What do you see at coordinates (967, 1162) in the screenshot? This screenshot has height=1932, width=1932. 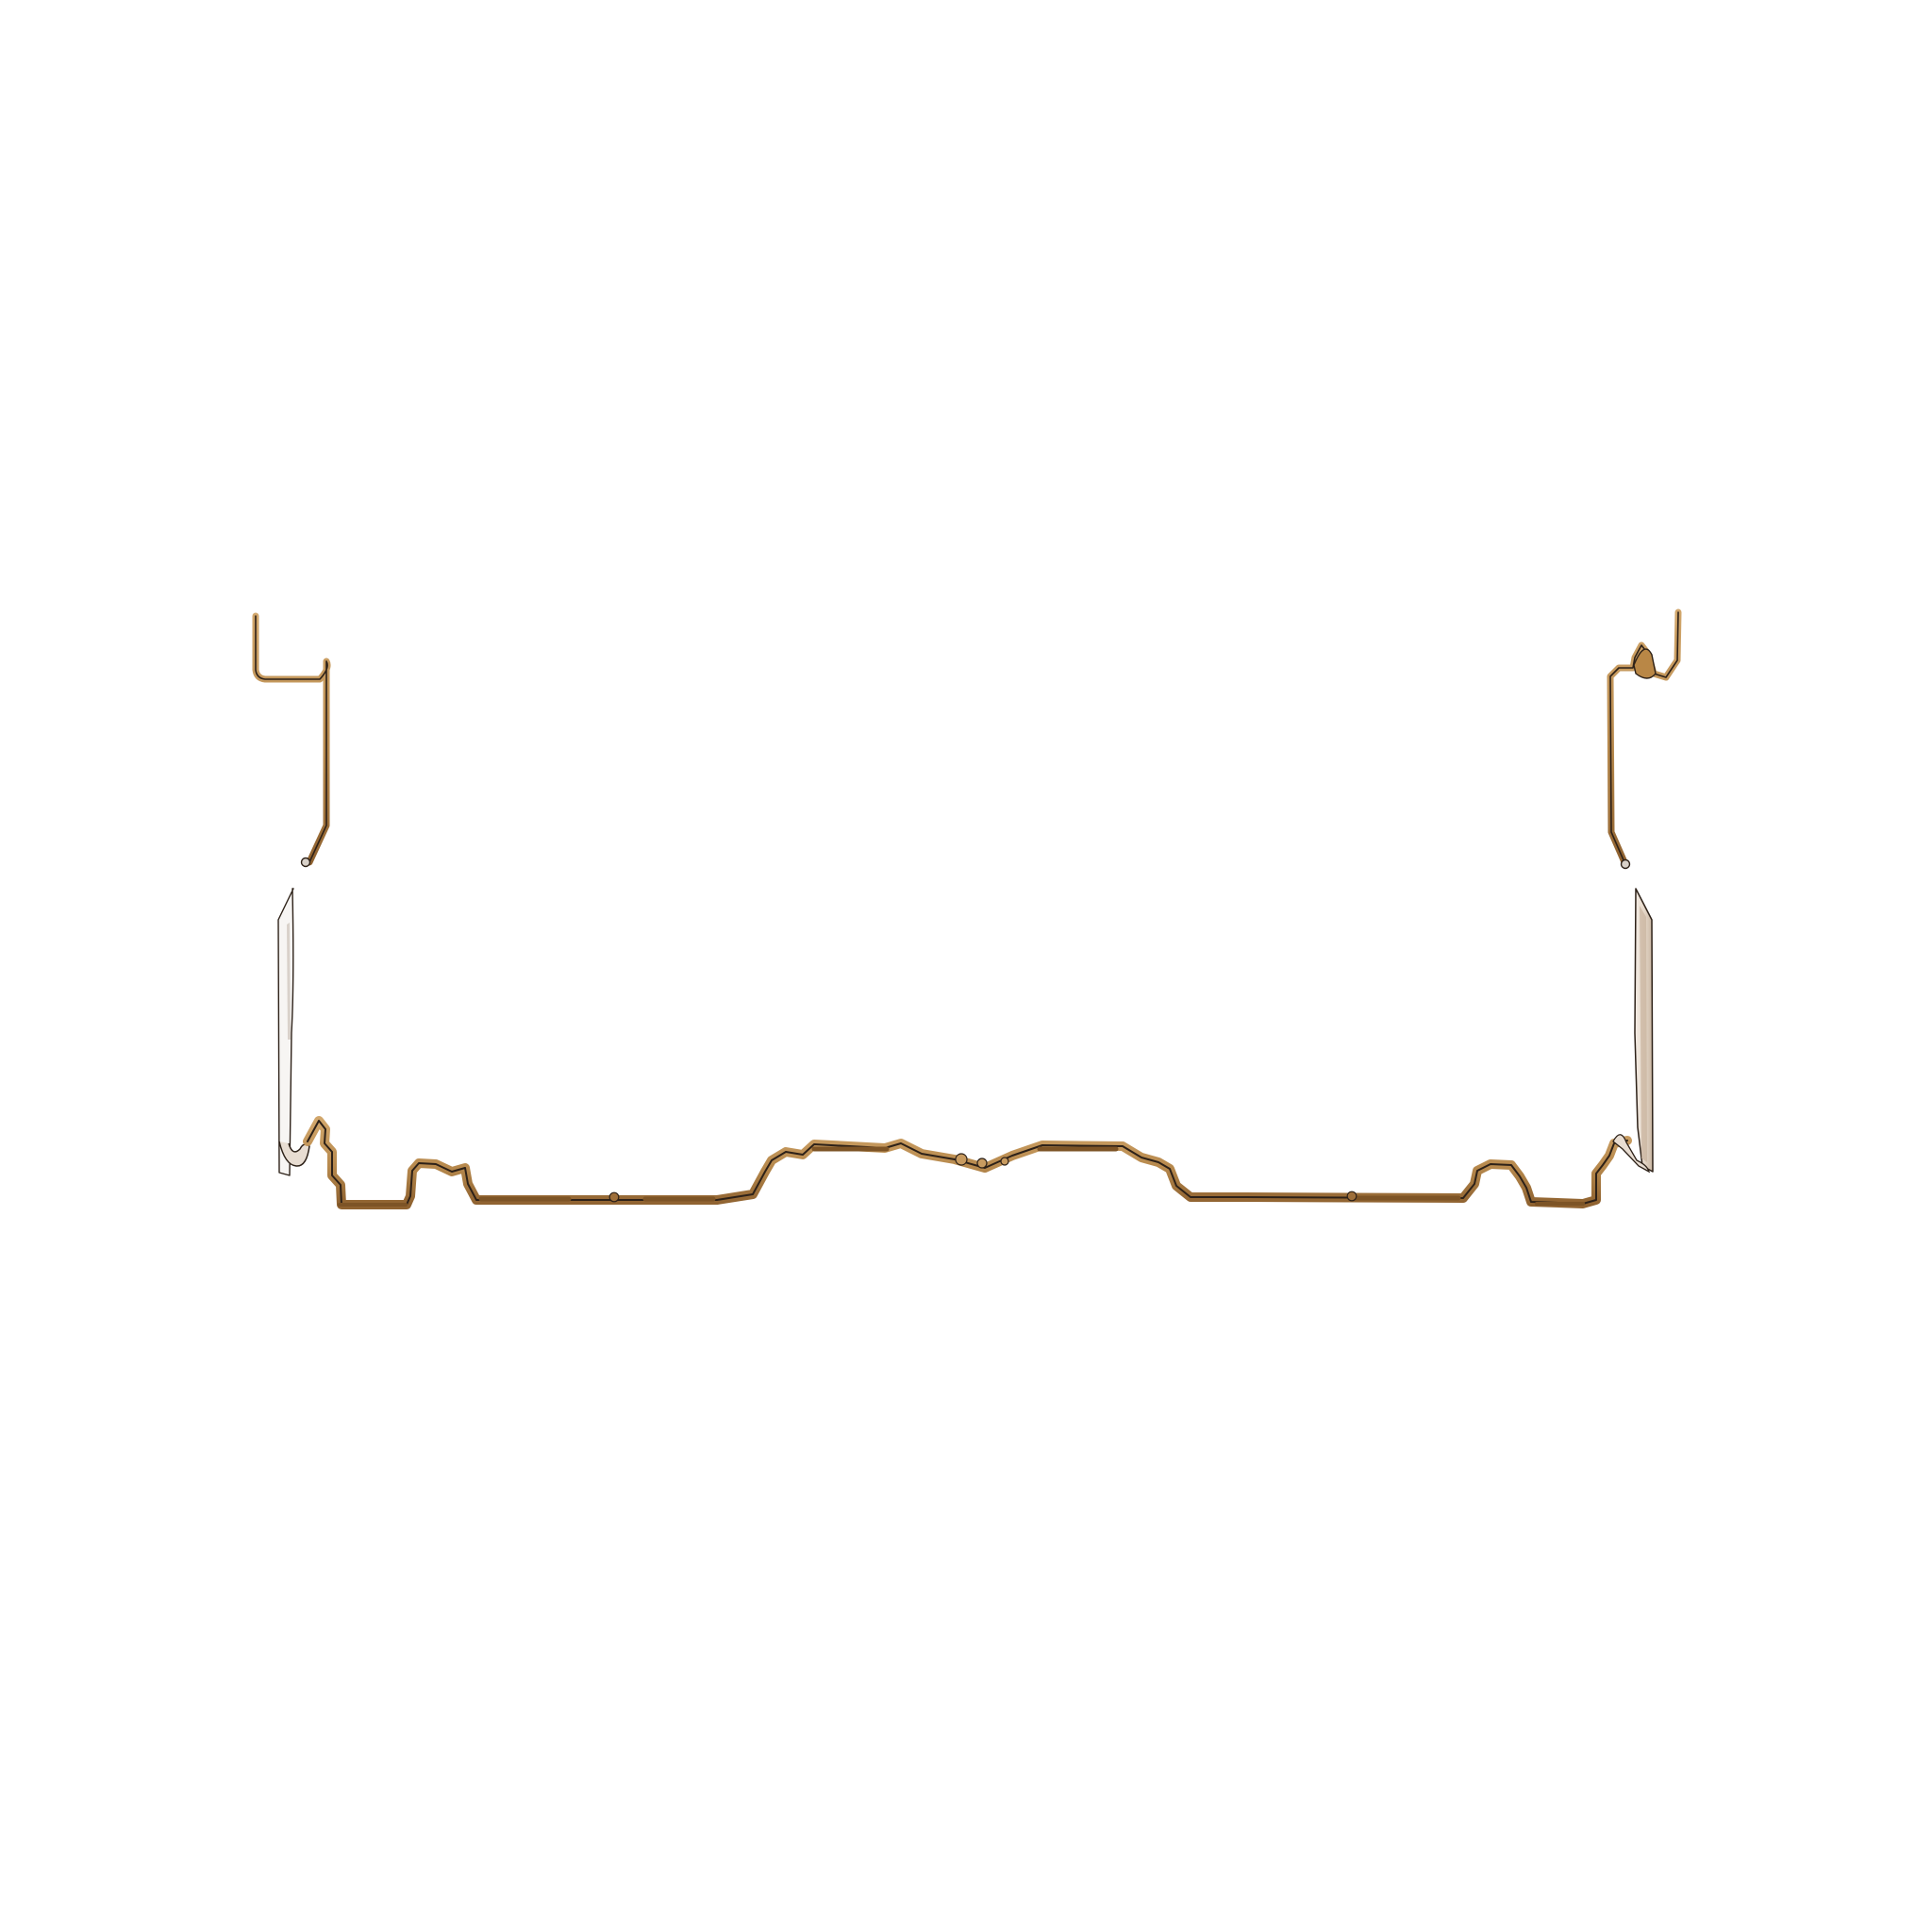 I see `main-bottom-profile` at bounding box center [967, 1162].